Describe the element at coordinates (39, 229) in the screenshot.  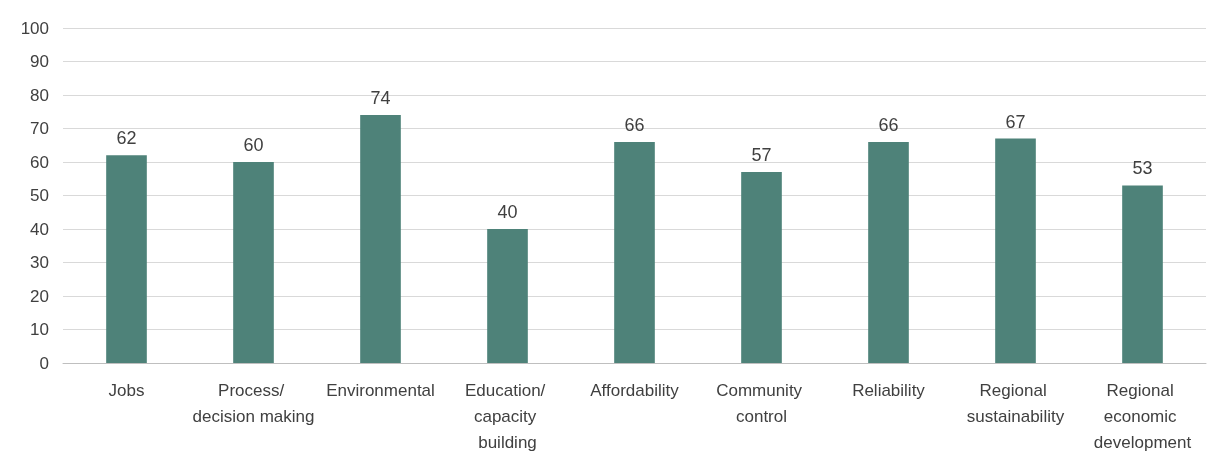
I see `y-tick-label: 40` at that location.